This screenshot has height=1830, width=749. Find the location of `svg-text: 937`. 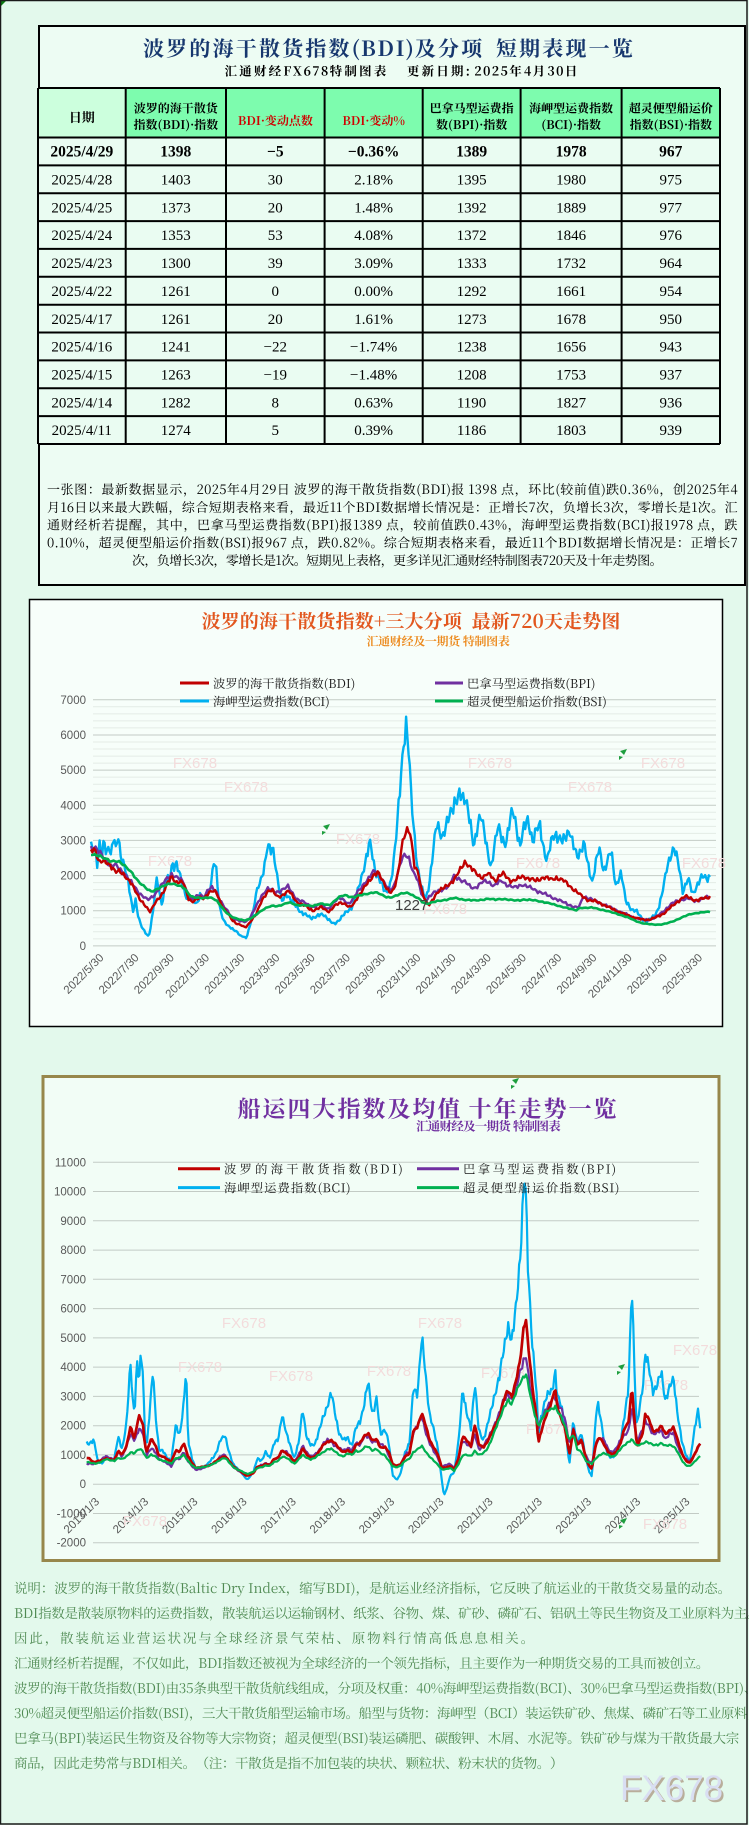

svg-text: 937 is located at coordinates (671, 376).